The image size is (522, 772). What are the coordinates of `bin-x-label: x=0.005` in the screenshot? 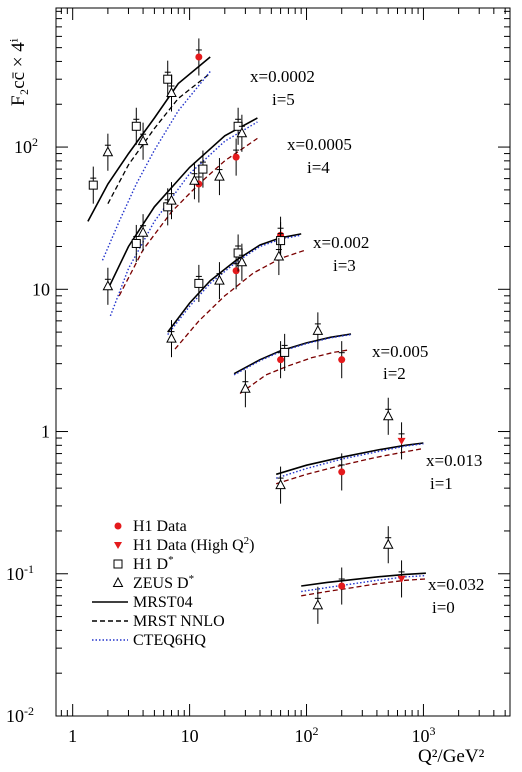 It's located at (400, 351).